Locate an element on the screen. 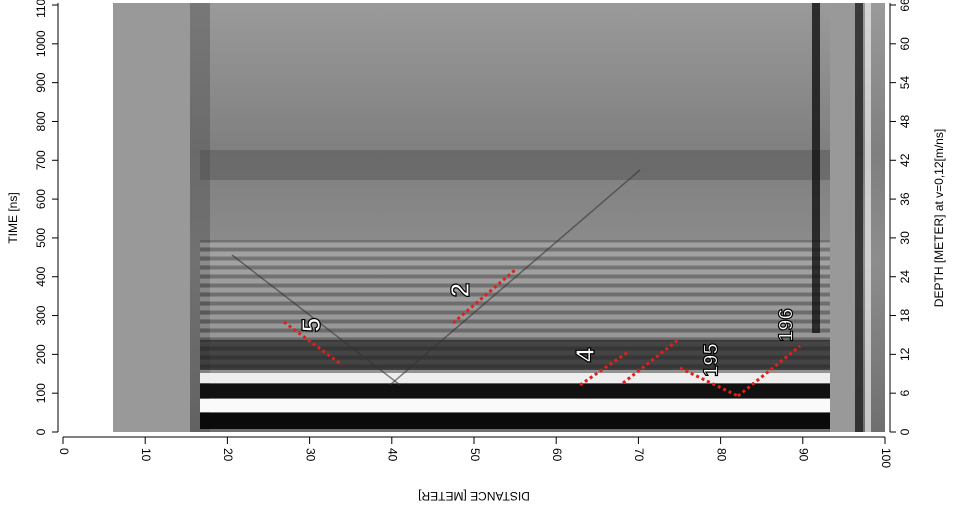 The image size is (957, 523). y2-tick-label: 66 is located at coordinates (905, 6).